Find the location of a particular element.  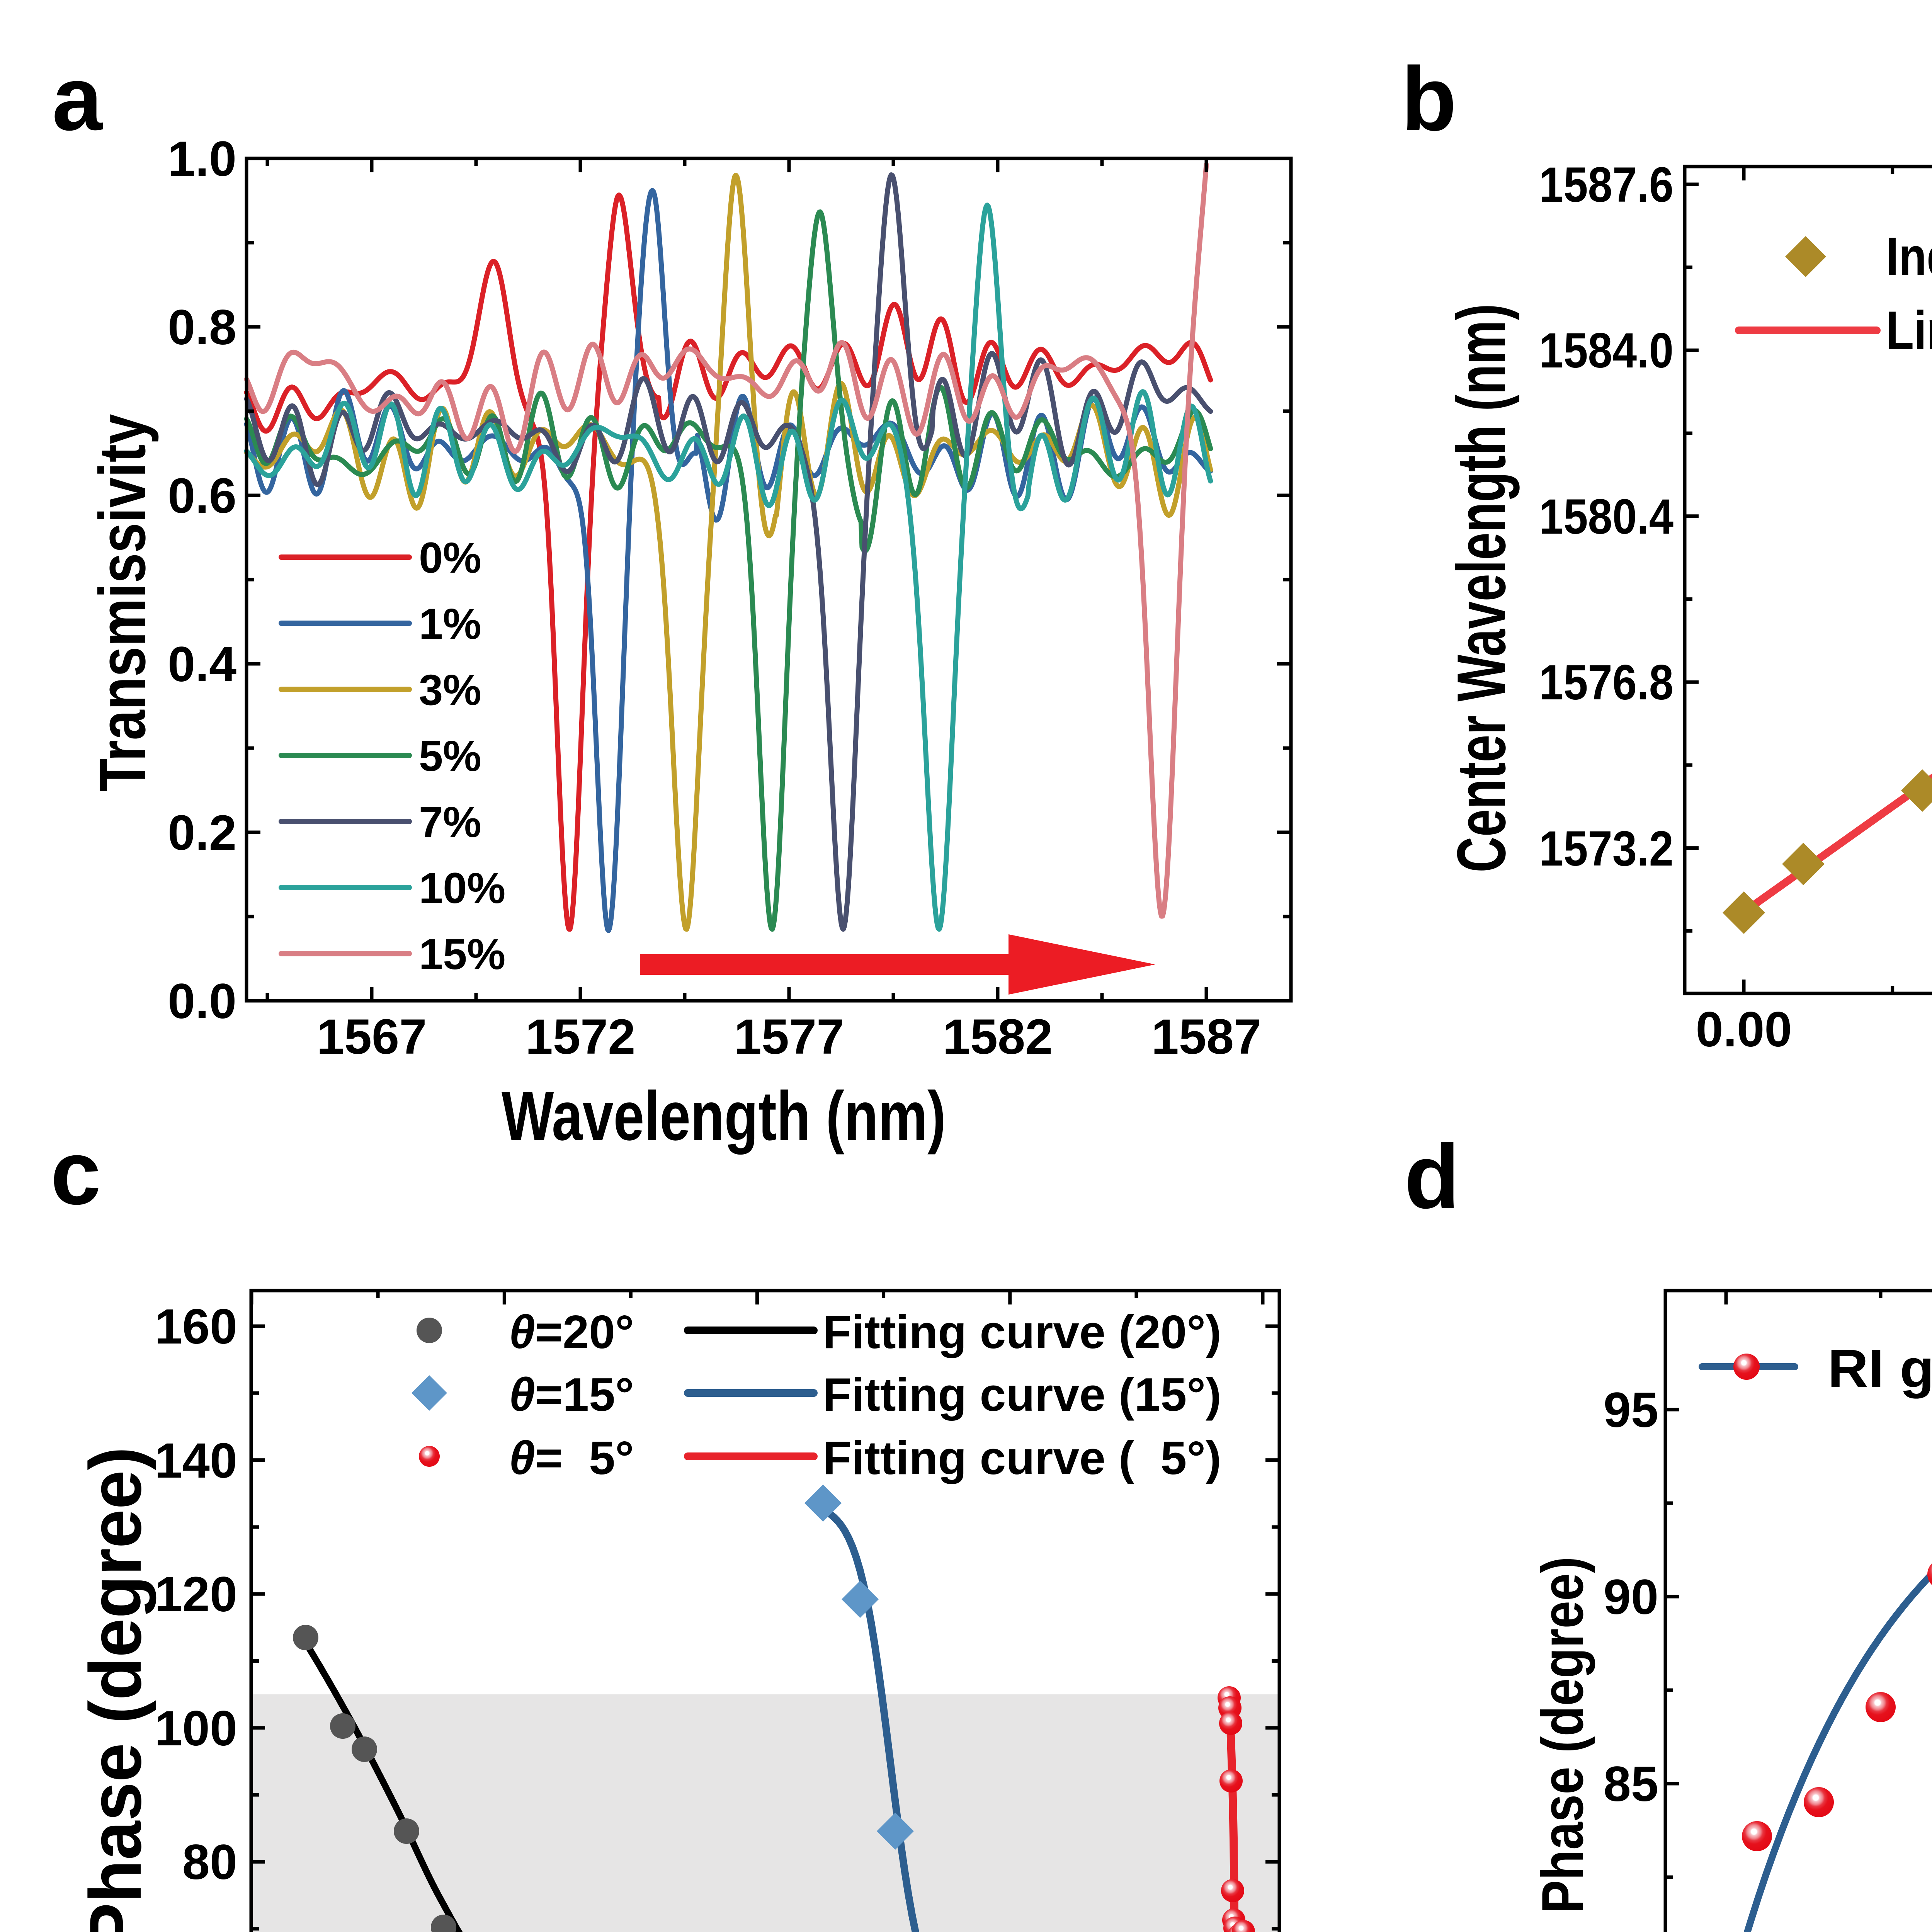

svg-text: 0.4 is located at coordinates (202, 664).